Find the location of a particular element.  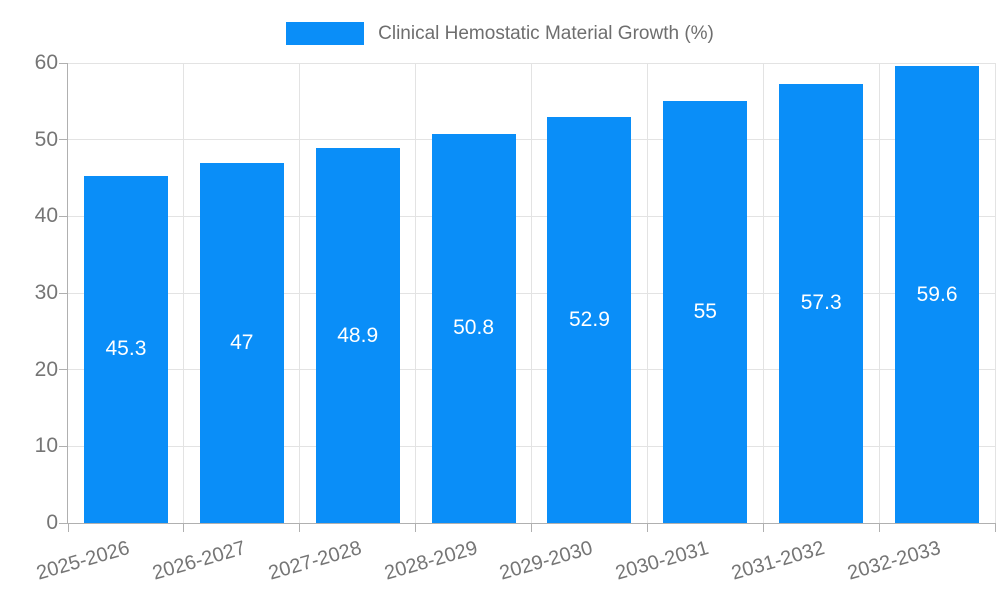

legend-label: Clinical Hemostatic Material Growth (%) is located at coordinates (546, 33).